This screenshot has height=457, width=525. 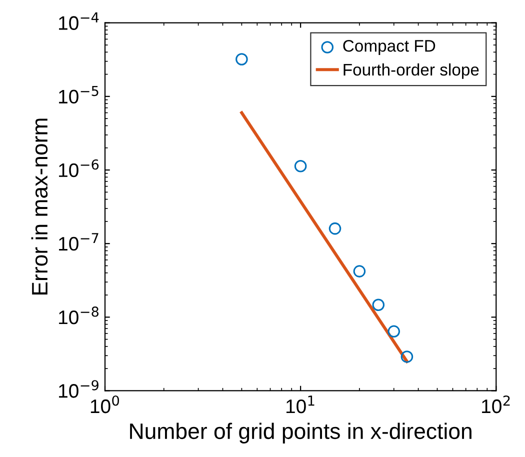 I want to click on x-tick-label: 10$^{0}$, so click(x=105, y=404).